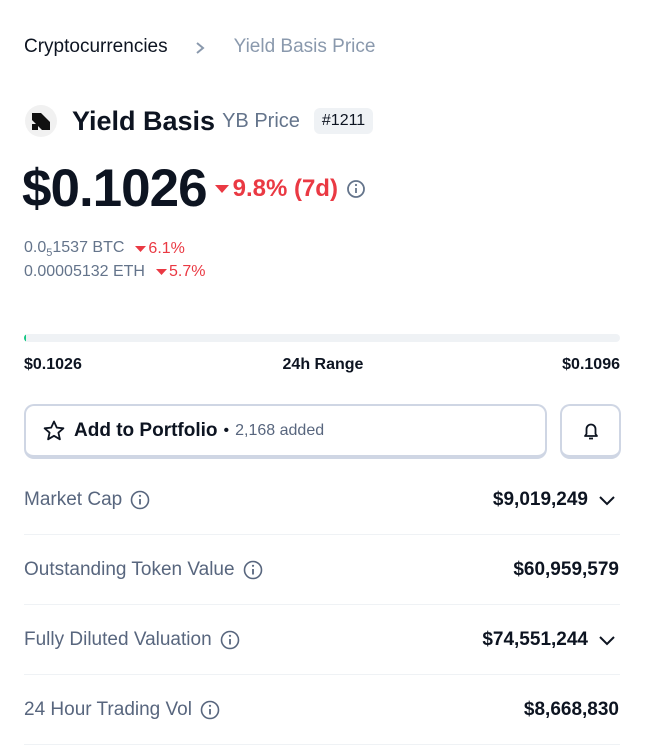 This screenshot has height=750, width=646. I want to click on stat-row: Fully Diluted Valuation $74,551,244, so click(322, 640).